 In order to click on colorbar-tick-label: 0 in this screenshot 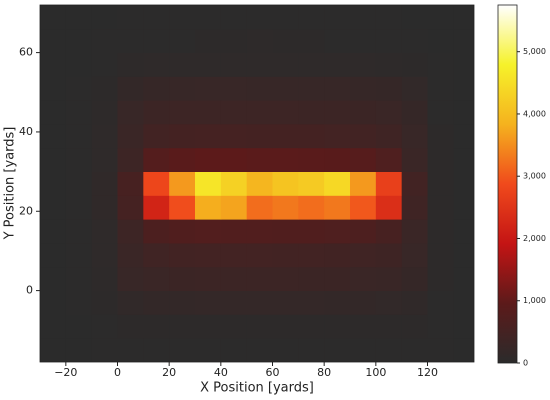, I will do `click(525, 363)`.